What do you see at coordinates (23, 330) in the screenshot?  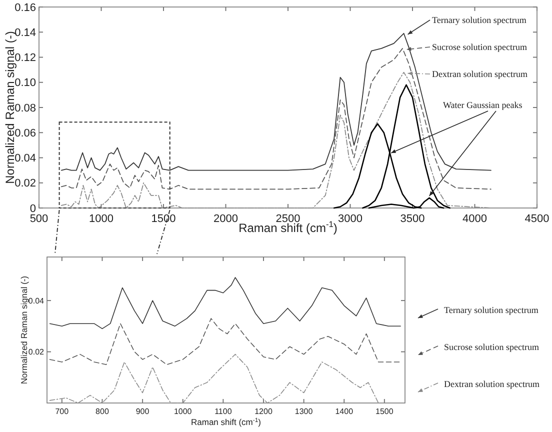 I see `y-axis-title: Normalized Raman signal (-)` at bounding box center [23, 330].